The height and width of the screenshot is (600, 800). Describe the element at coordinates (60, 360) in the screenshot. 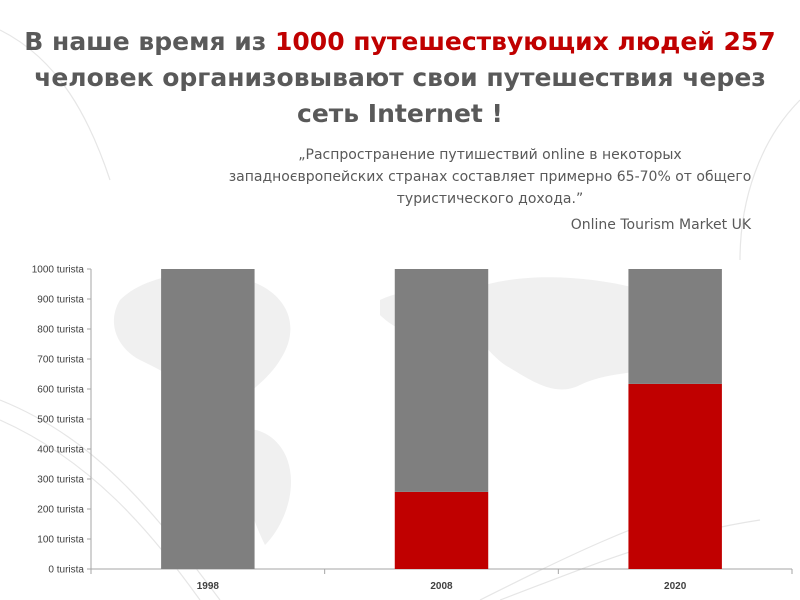

I see `y-tick-label: 700 turista` at that location.